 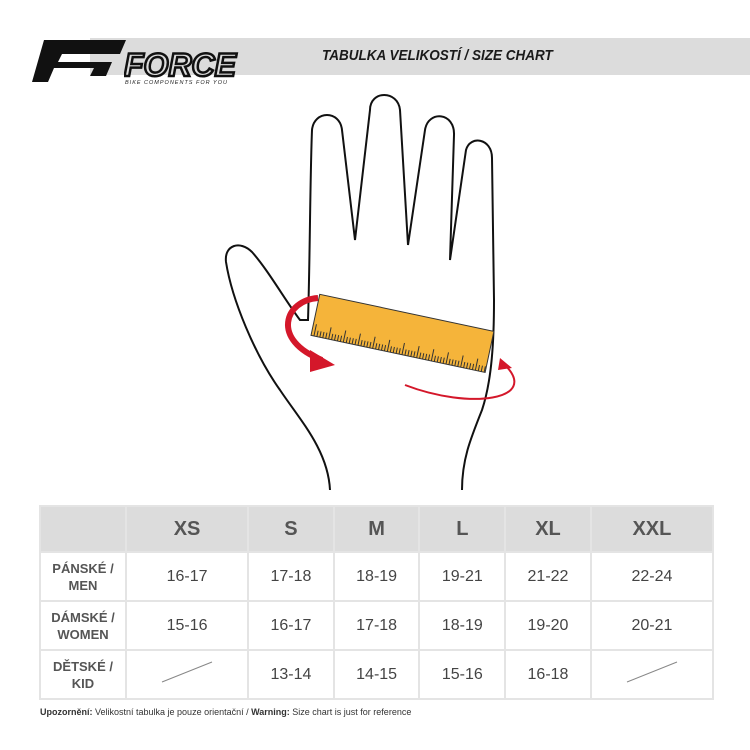 What do you see at coordinates (181, 65) in the screenshot?
I see `force-wordmark: FORCE` at bounding box center [181, 65].